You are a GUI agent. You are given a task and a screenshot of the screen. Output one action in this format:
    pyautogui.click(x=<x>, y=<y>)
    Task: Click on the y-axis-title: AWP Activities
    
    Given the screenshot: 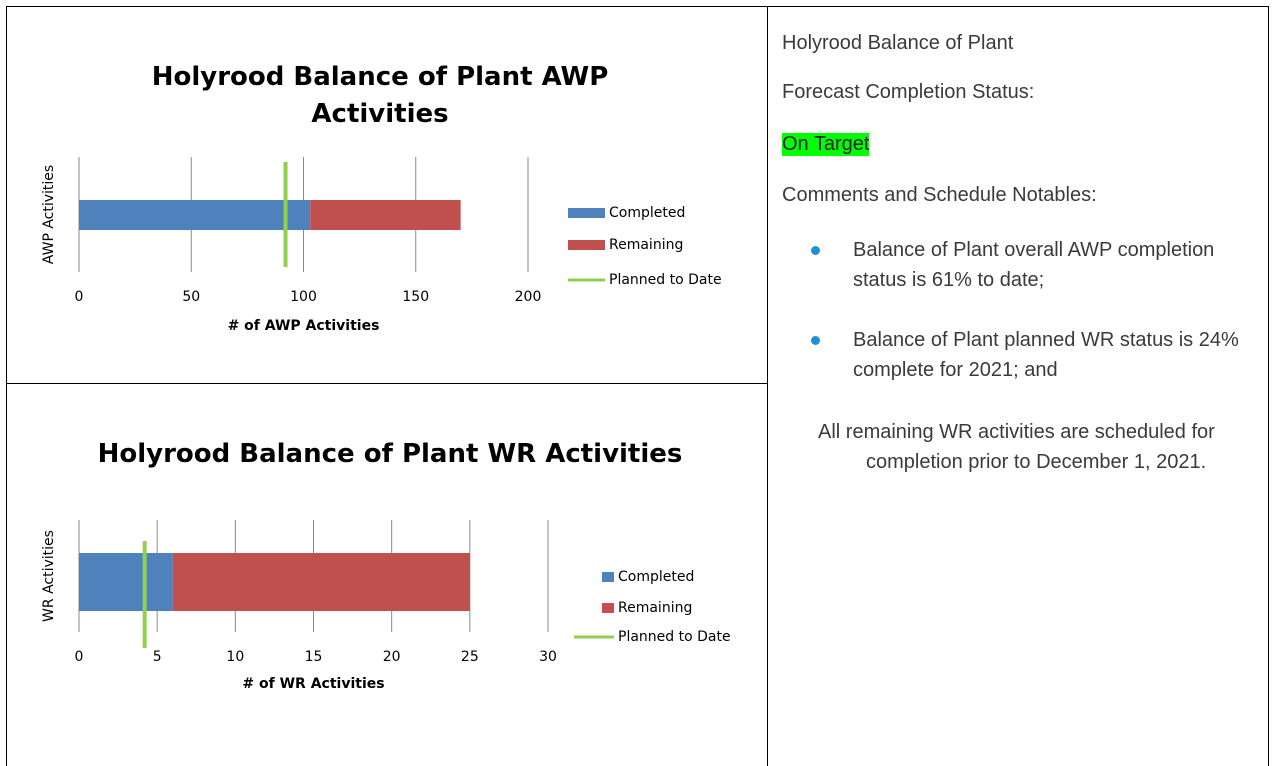 What is the action you would take?
    pyautogui.click(x=49, y=214)
    